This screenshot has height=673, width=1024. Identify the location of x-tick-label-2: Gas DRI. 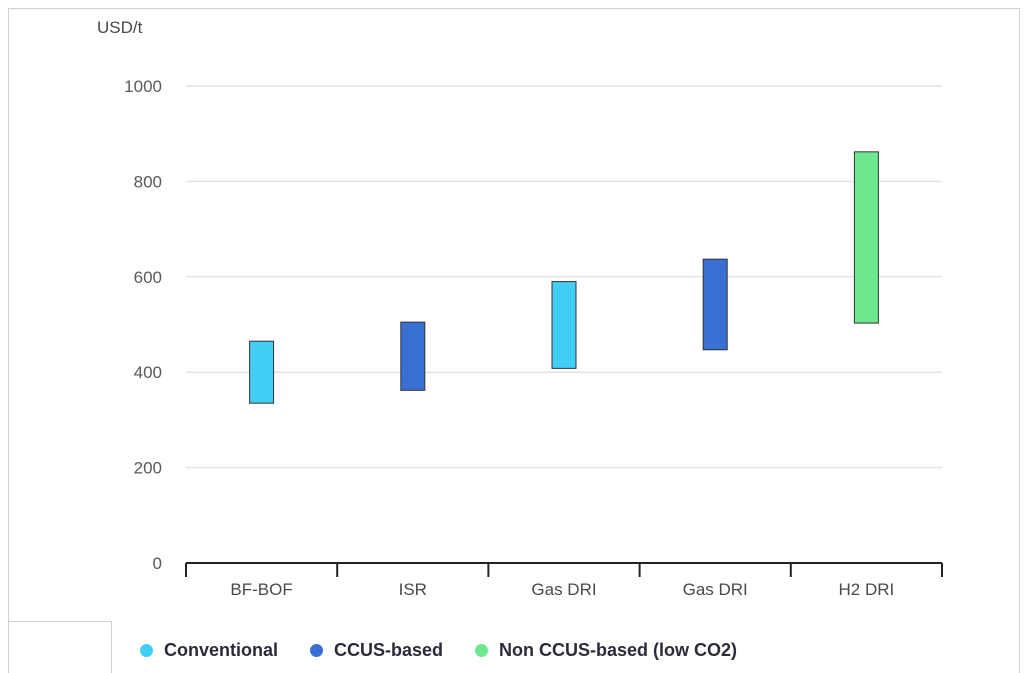
(563, 589).